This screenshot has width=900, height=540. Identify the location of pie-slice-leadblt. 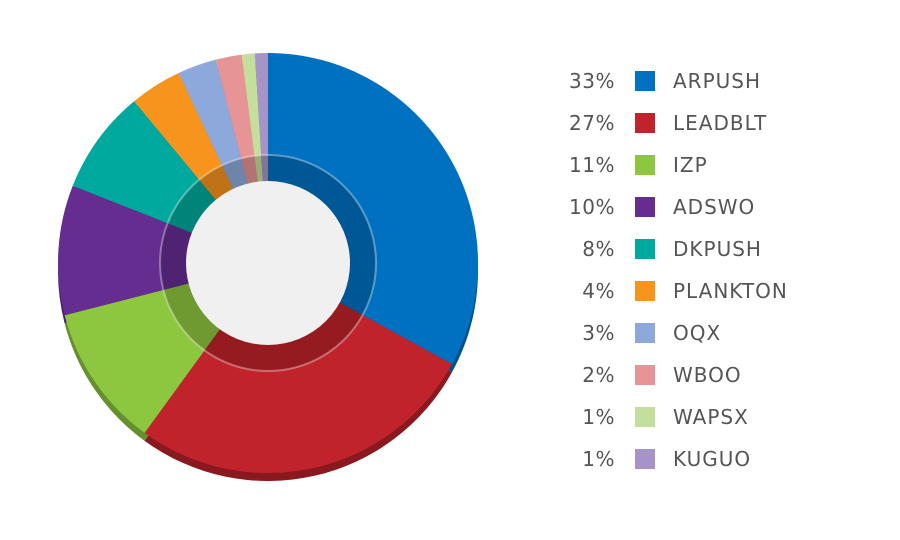
(298, 368).